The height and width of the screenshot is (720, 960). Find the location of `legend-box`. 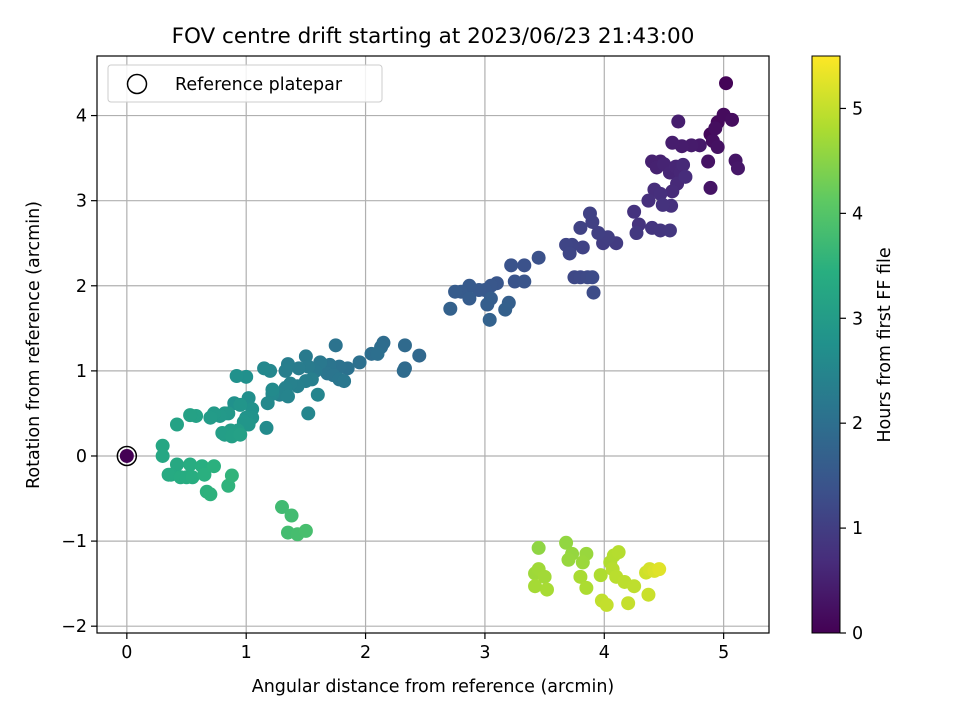

legend-box is located at coordinates (245, 83).